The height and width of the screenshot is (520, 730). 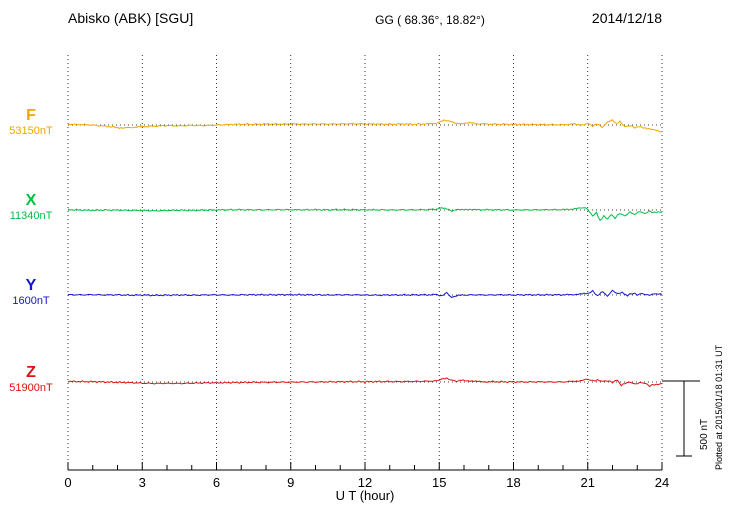 I want to click on plotted-at-footnote: Plotted at 2015/01/18 01:31 UT, so click(x=719, y=407).